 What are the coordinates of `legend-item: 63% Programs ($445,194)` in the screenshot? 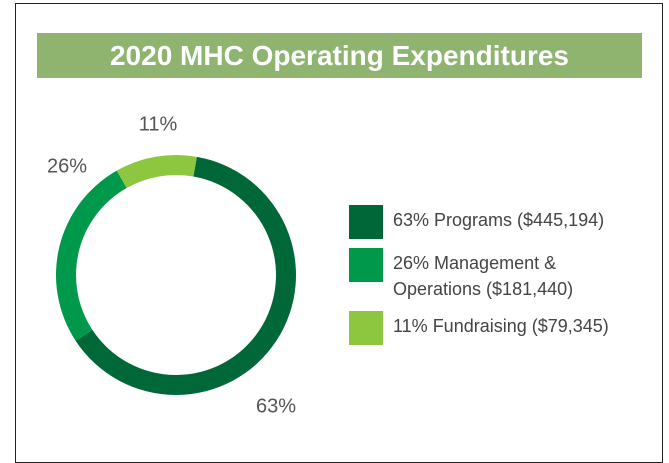 It's located at (499, 222).